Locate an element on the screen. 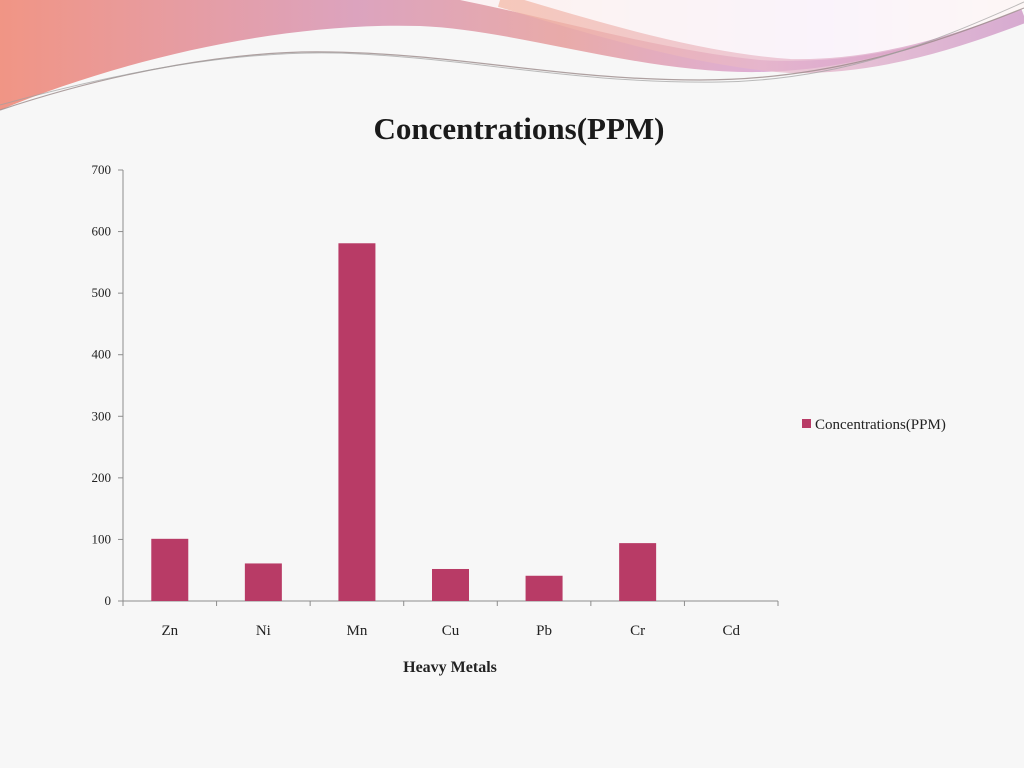 The height and width of the screenshot is (768, 1024). y-tick-label: 500 is located at coordinates (102, 292).